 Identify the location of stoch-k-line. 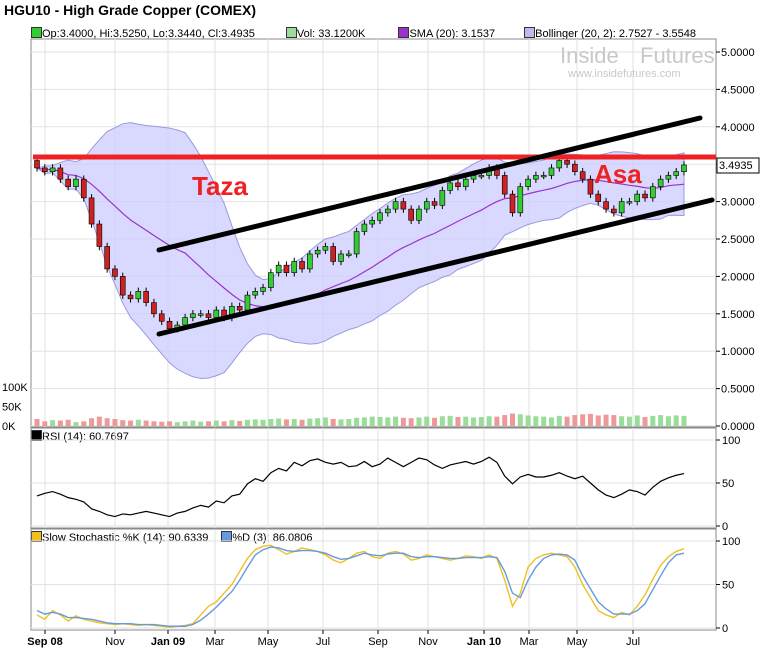
(360, 586).